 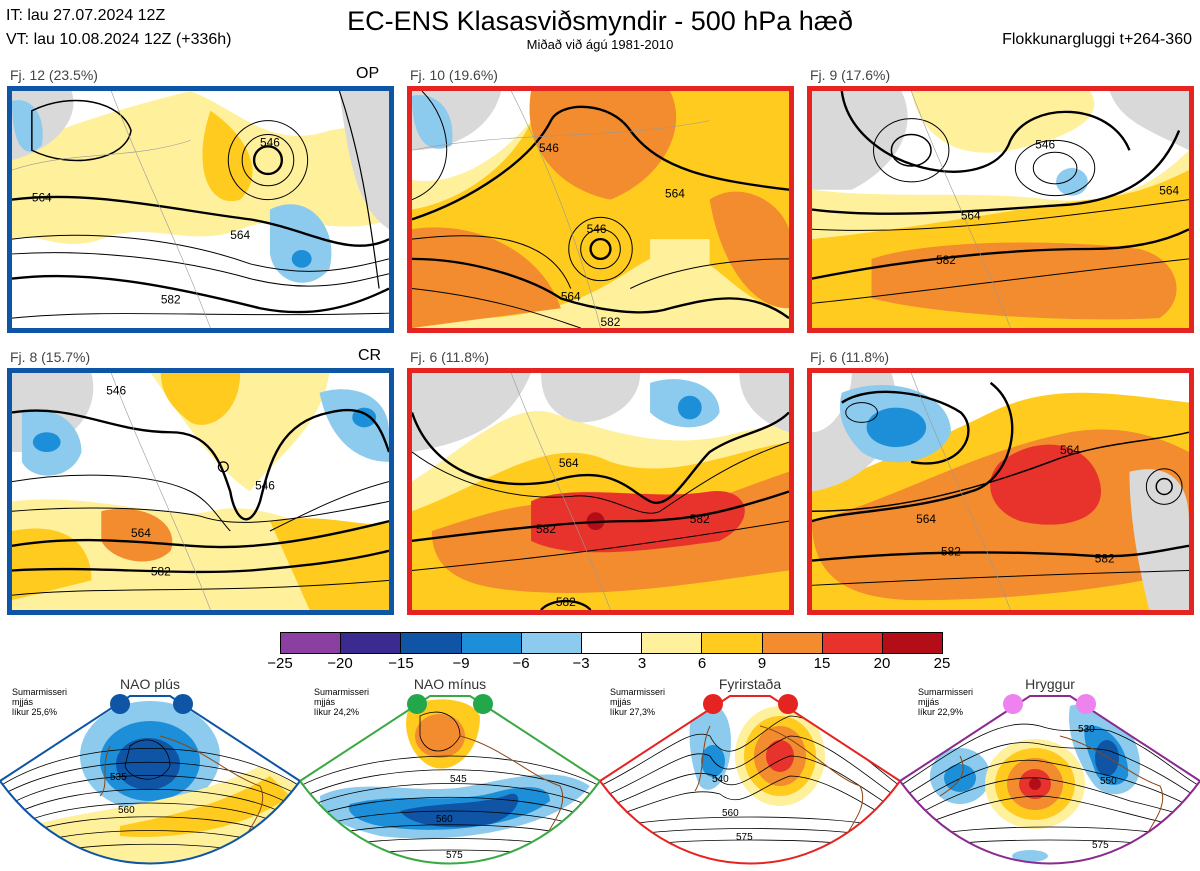 I want to click on panel-6-label: Fj. 6 (11.8%), so click(x=850, y=357).